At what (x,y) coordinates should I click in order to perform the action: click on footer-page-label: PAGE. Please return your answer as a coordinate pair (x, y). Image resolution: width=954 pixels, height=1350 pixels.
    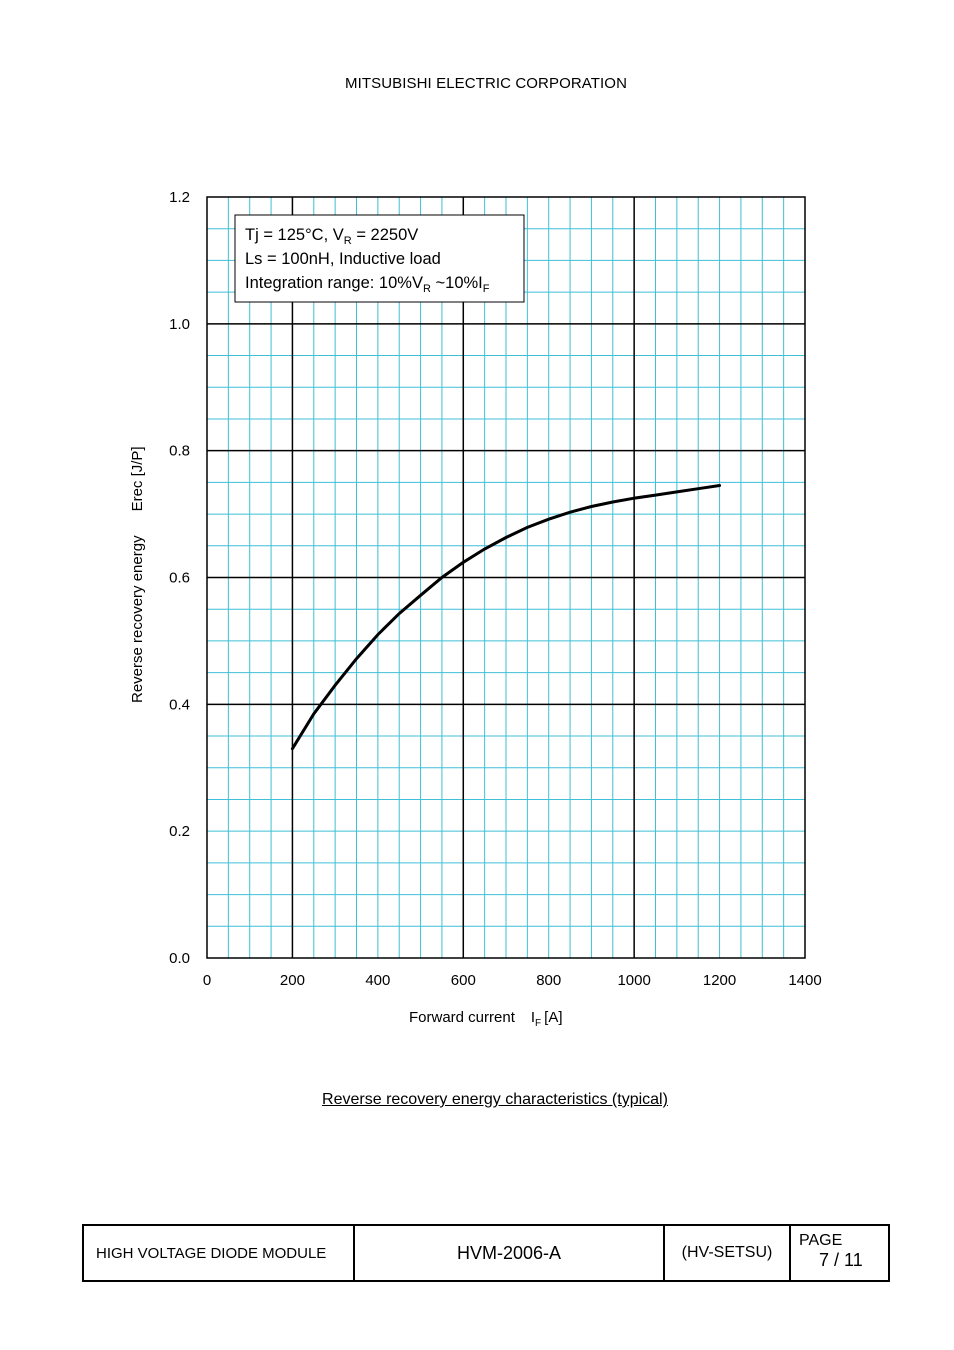
    Looking at the image, I should click on (821, 1240).